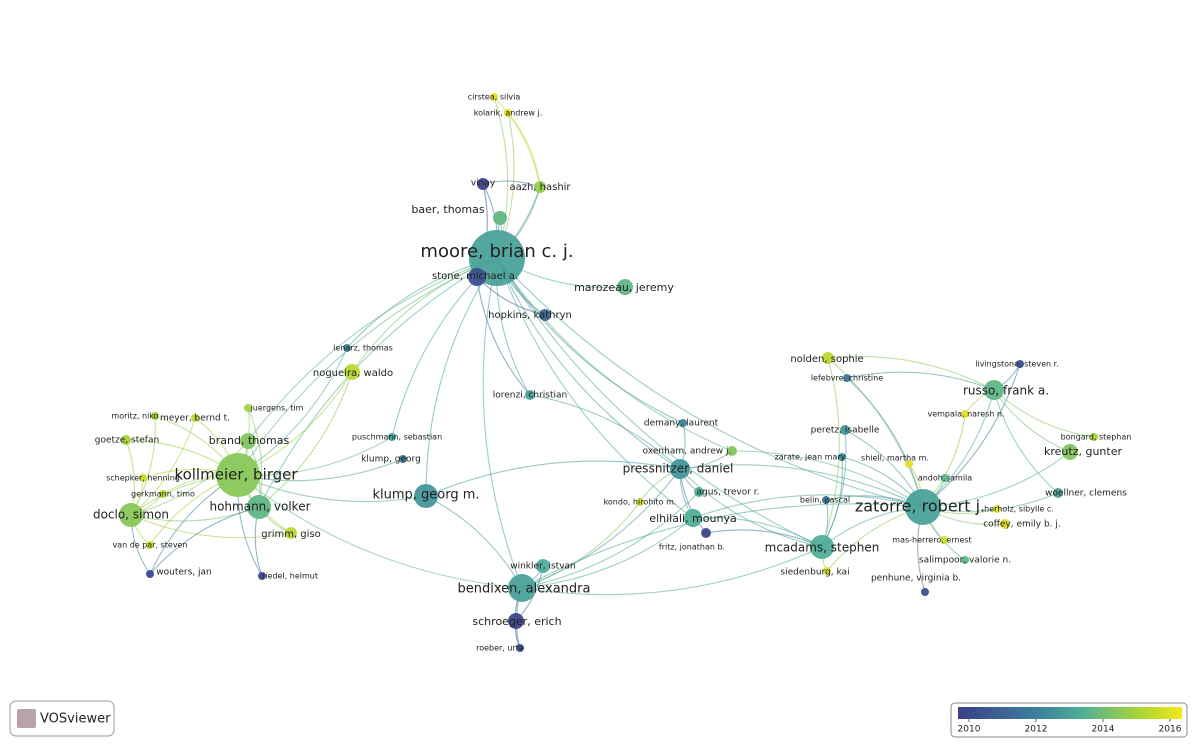  I want to click on node-label: stone, michael a., so click(475, 276).